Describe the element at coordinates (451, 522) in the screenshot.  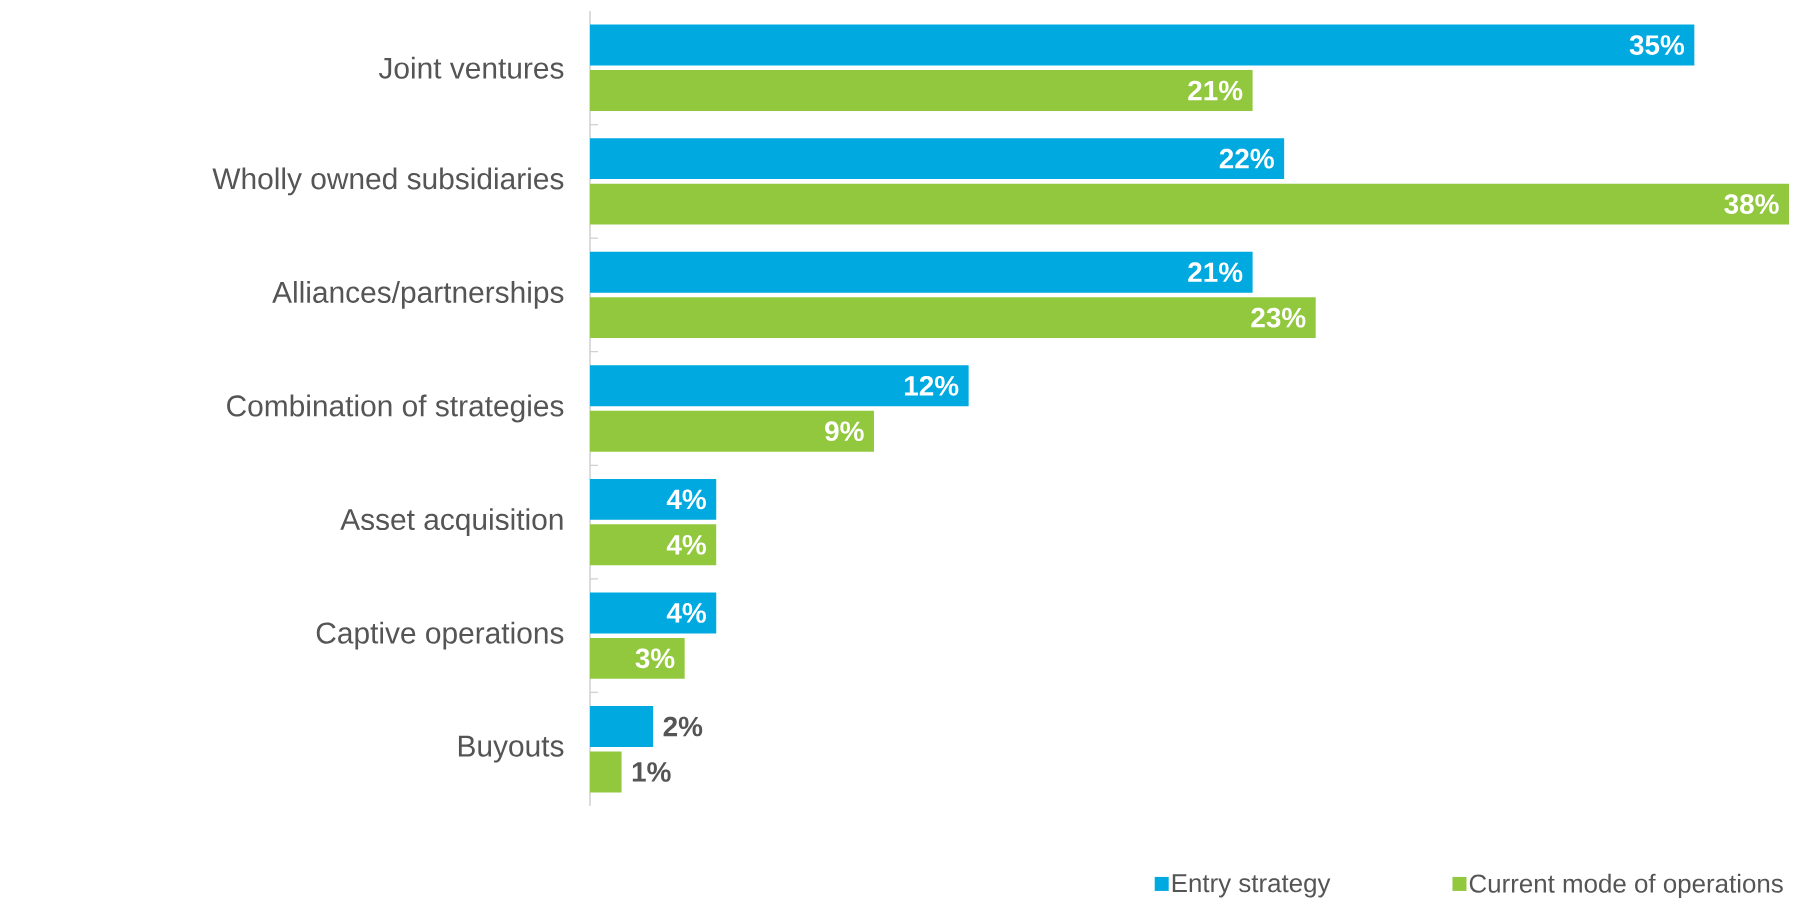
I see `y-tick-label: Asset acquisition` at that location.